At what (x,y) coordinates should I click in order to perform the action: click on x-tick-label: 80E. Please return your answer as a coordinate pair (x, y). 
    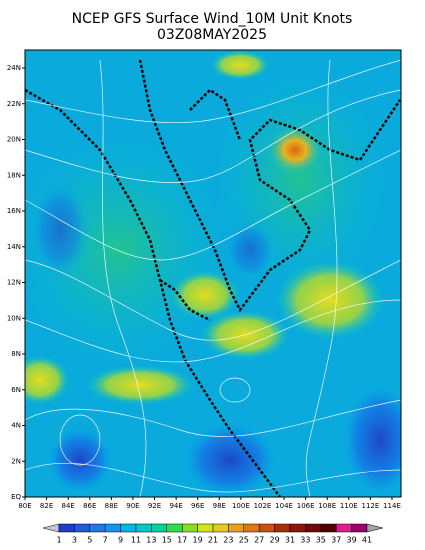
    Looking at the image, I should click on (24, 506).